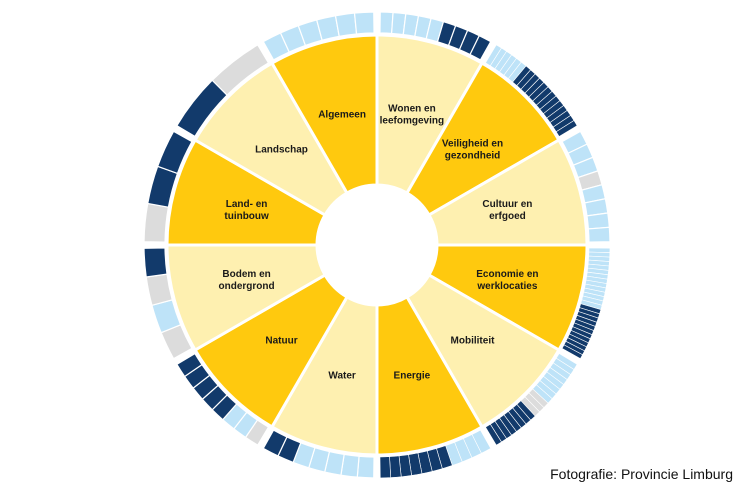  Describe the element at coordinates (240, 70) in the screenshot. I see `ring-segment-landschap` at that location.